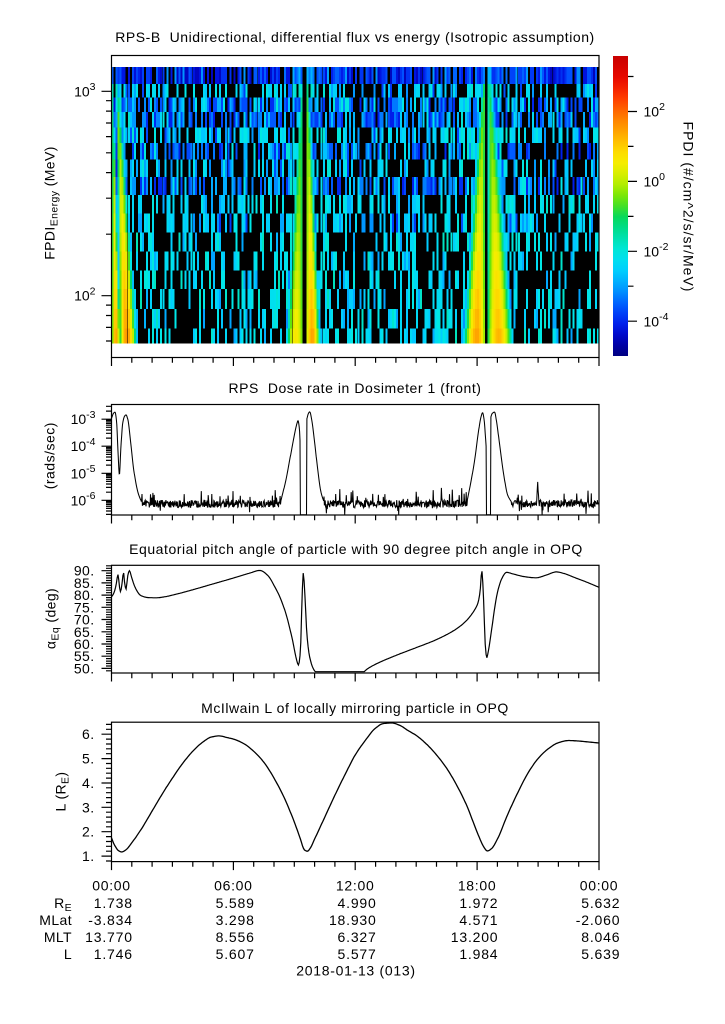  I want to click on svg-text: 1.972, so click(478, 903).